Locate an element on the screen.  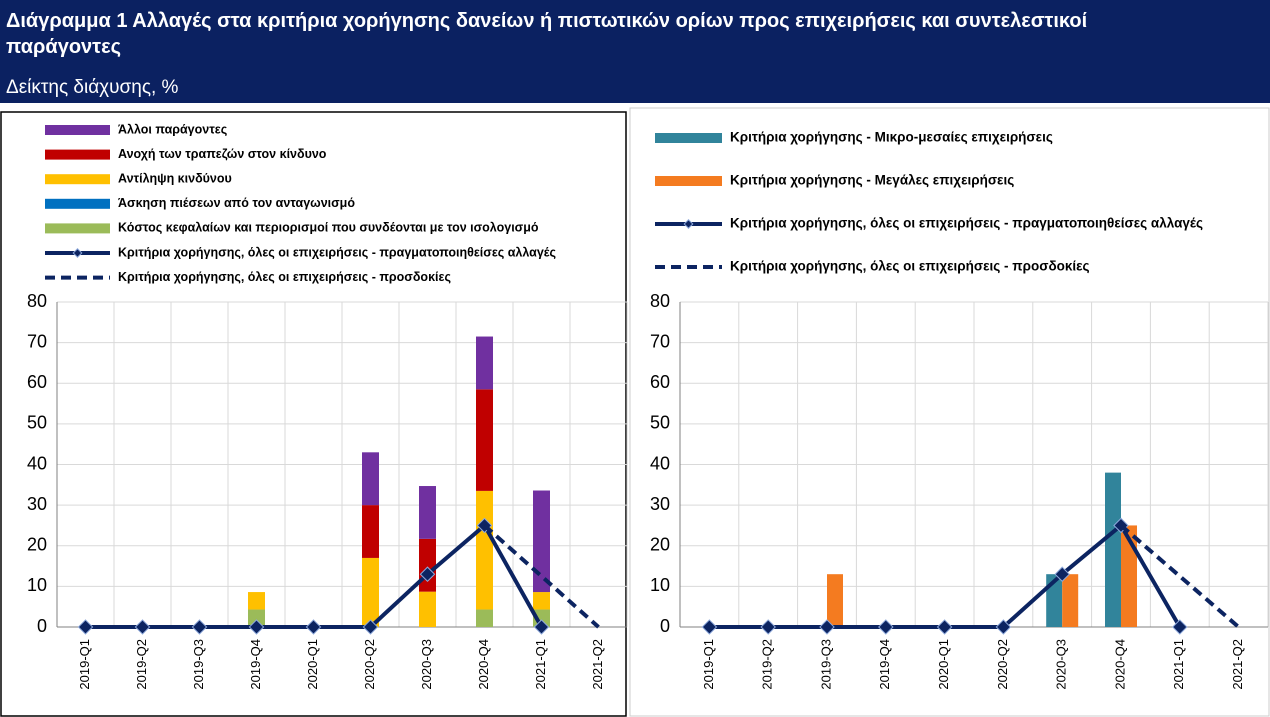
y-tick-label: 50 is located at coordinates (37, 423).